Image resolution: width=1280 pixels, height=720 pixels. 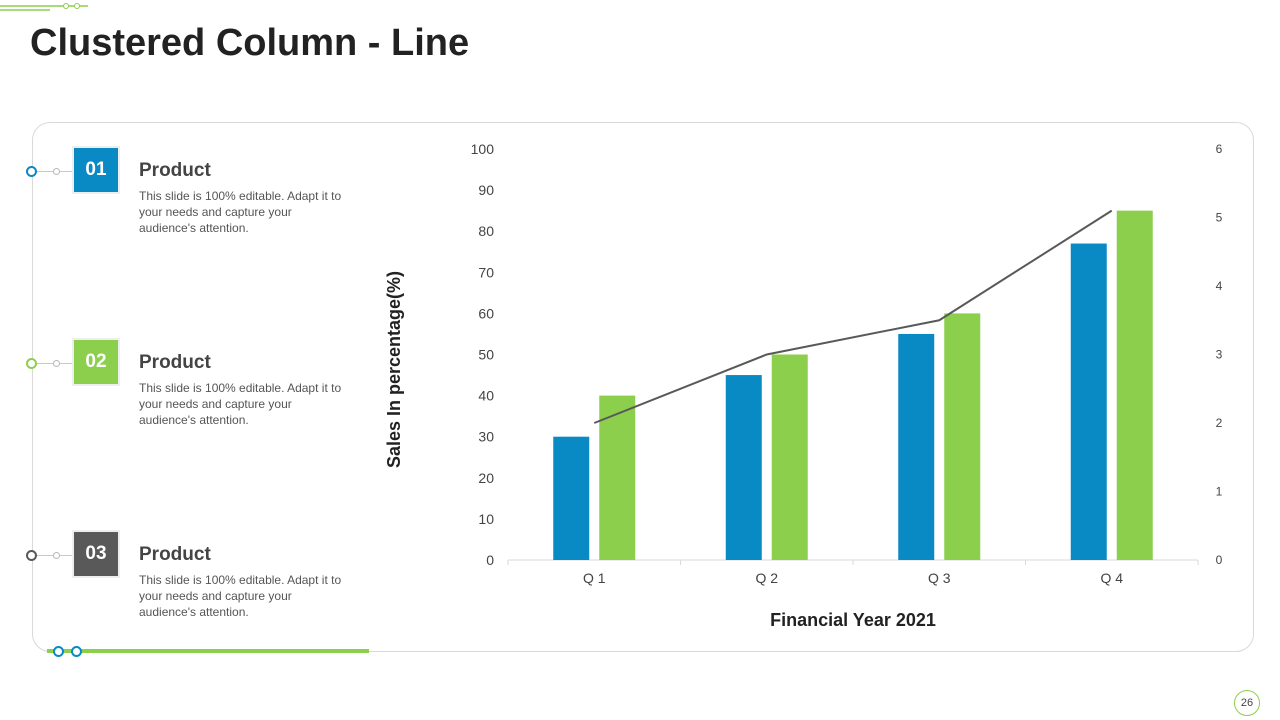 What do you see at coordinates (486, 519) in the screenshot?
I see `y-tick-label: 10` at bounding box center [486, 519].